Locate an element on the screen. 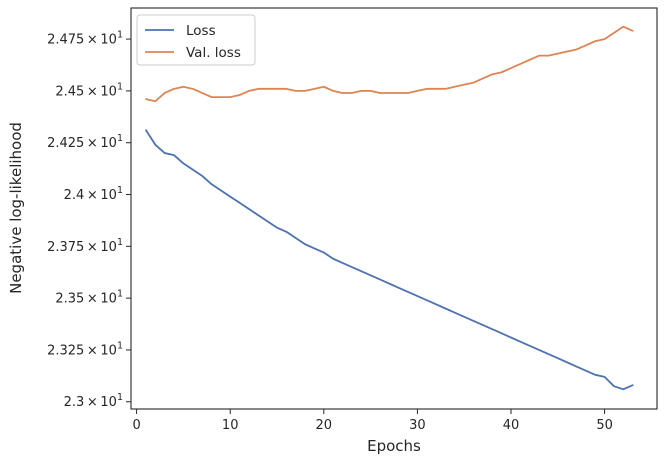 The height and width of the screenshot is (463, 667). x-tick-label: 0 is located at coordinates (136, 425).